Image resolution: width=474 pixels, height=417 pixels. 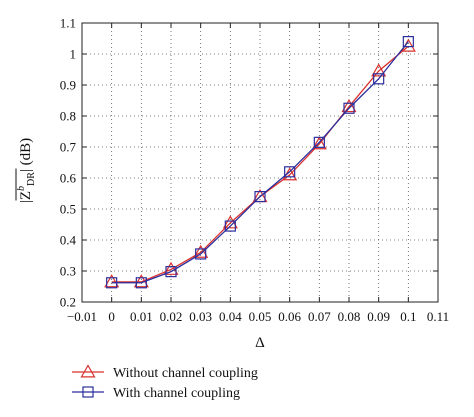 What do you see at coordinates (68, 147) in the screenshot?
I see `y-tick-label: 0.7` at bounding box center [68, 147].